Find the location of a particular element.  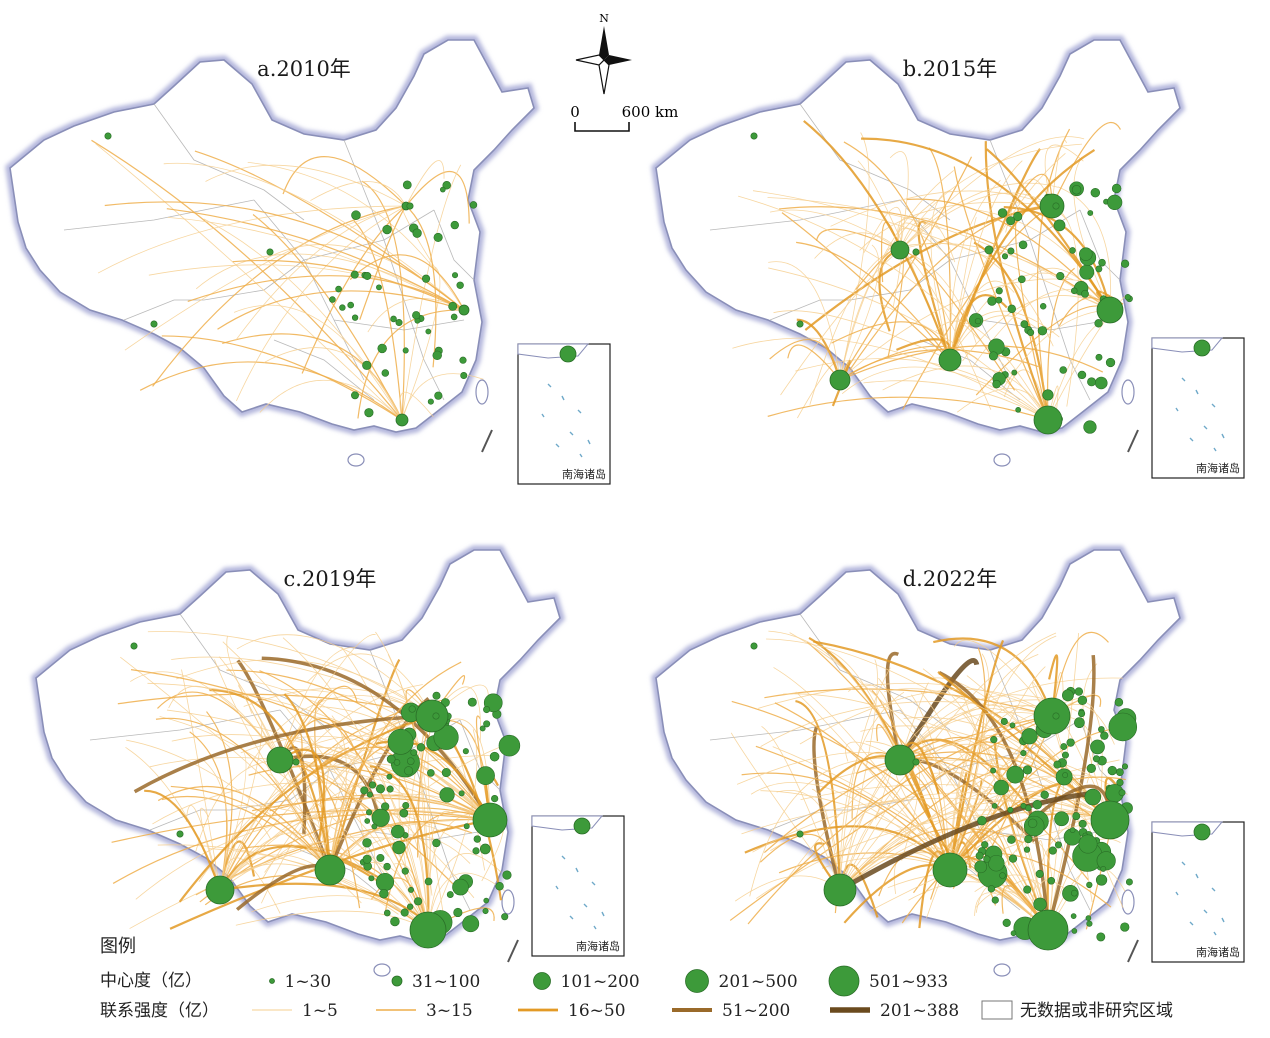

south-china-sea-inset: 南海诸岛 is located at coordinates (1198, 408).